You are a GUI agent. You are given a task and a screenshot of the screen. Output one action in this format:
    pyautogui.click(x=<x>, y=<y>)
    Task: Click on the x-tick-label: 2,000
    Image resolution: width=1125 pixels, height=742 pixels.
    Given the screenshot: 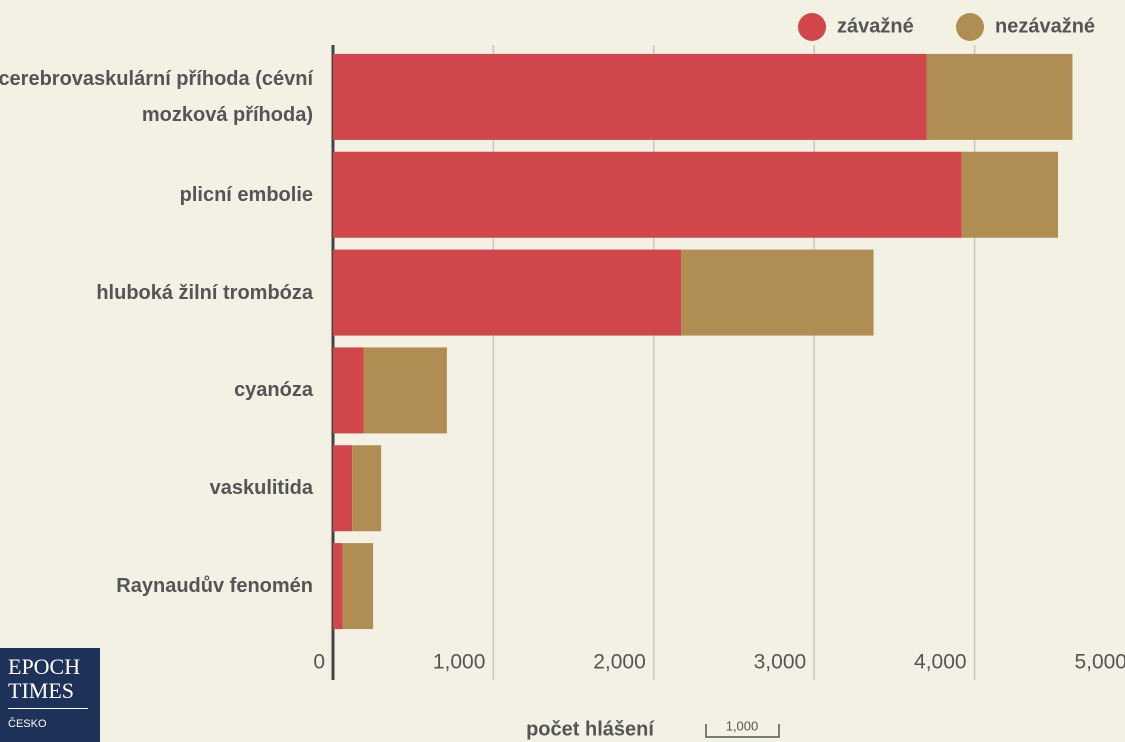 What is the action you would take?
    pyautogui.click(x=619, y=662)
    